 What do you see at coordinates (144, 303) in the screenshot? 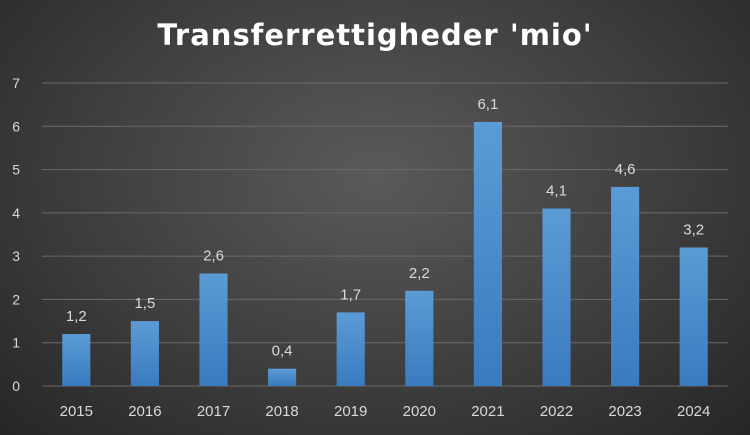
I see `data-label: 1,5` at bounding box center [144, 303].